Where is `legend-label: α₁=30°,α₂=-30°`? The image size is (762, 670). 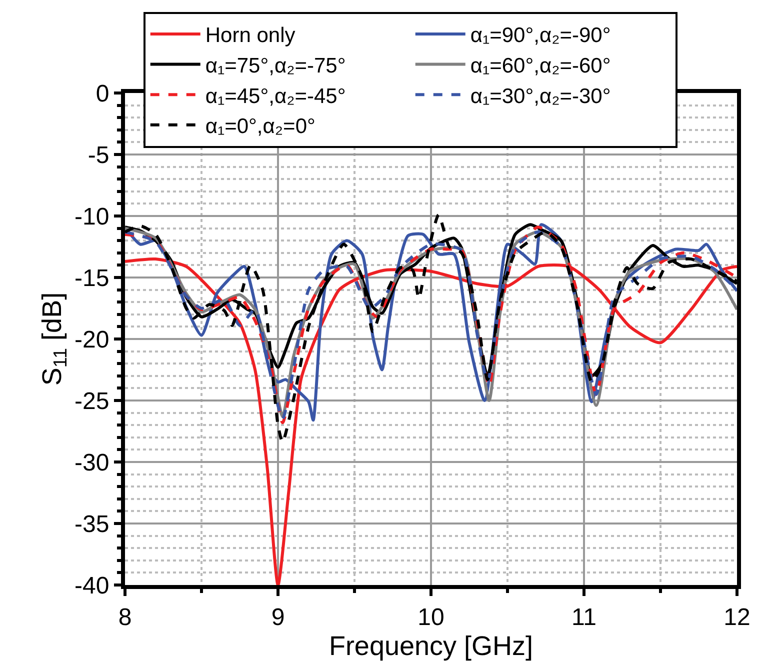
legend-label: α₁=30°,α₂=-30° is located at coordinates (540, 96).